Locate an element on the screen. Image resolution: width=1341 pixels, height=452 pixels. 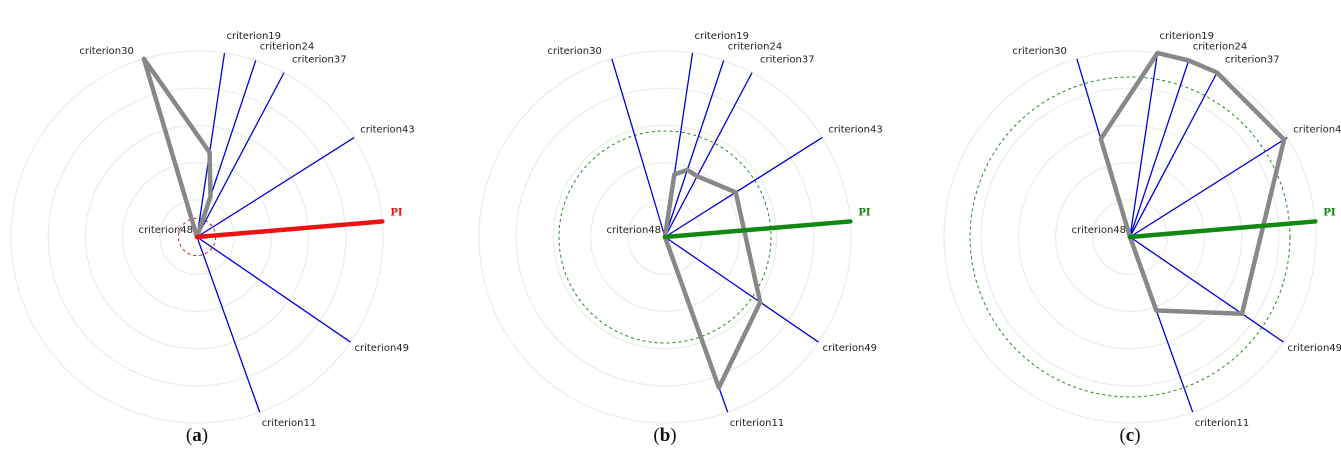
panel-letter: b is located at coordinates (665, 435).